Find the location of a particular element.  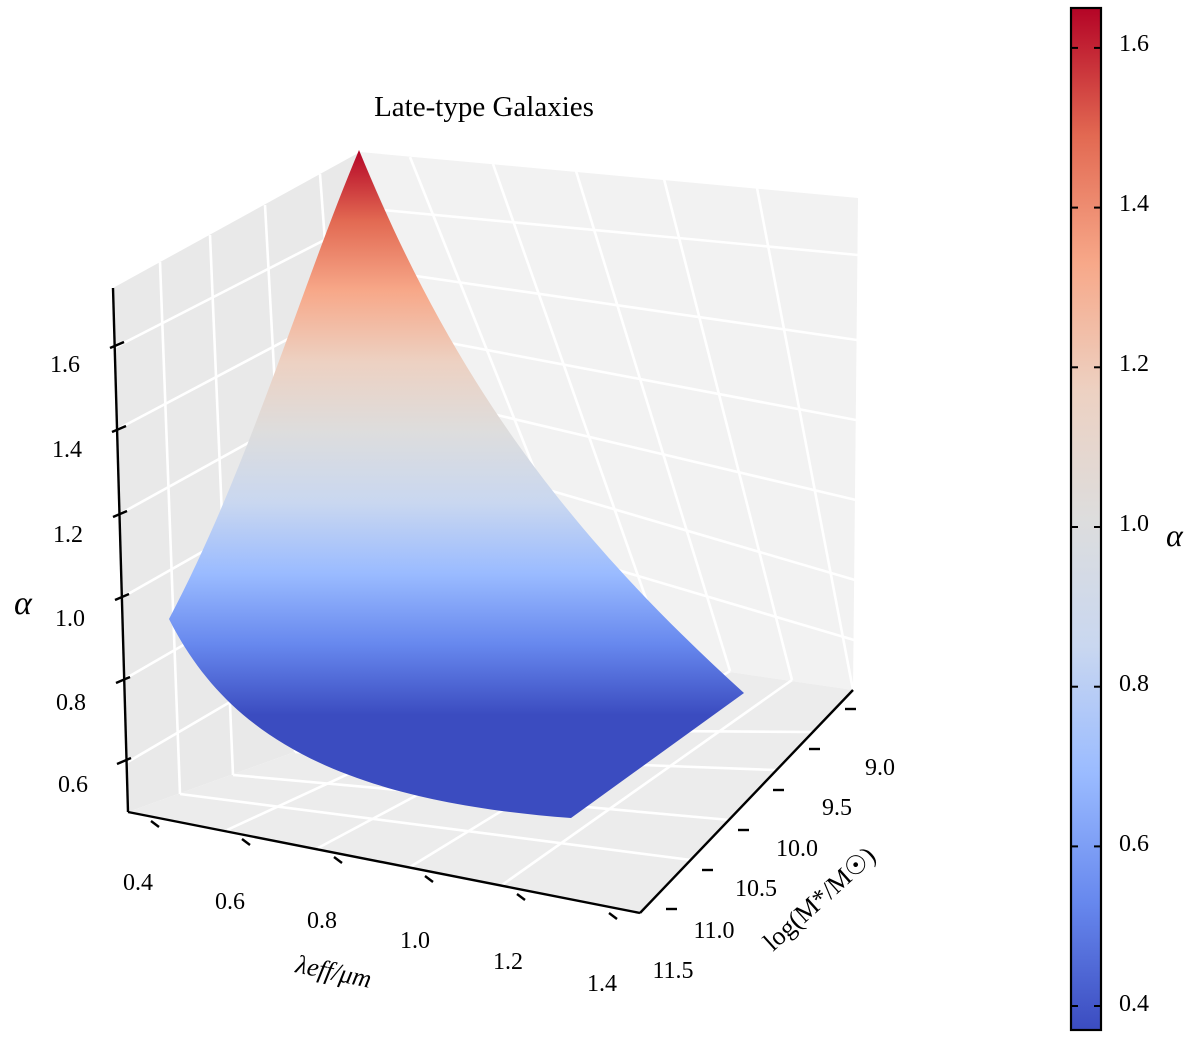

x-tick-label: 1.4 is located at coordinates (602, 984).